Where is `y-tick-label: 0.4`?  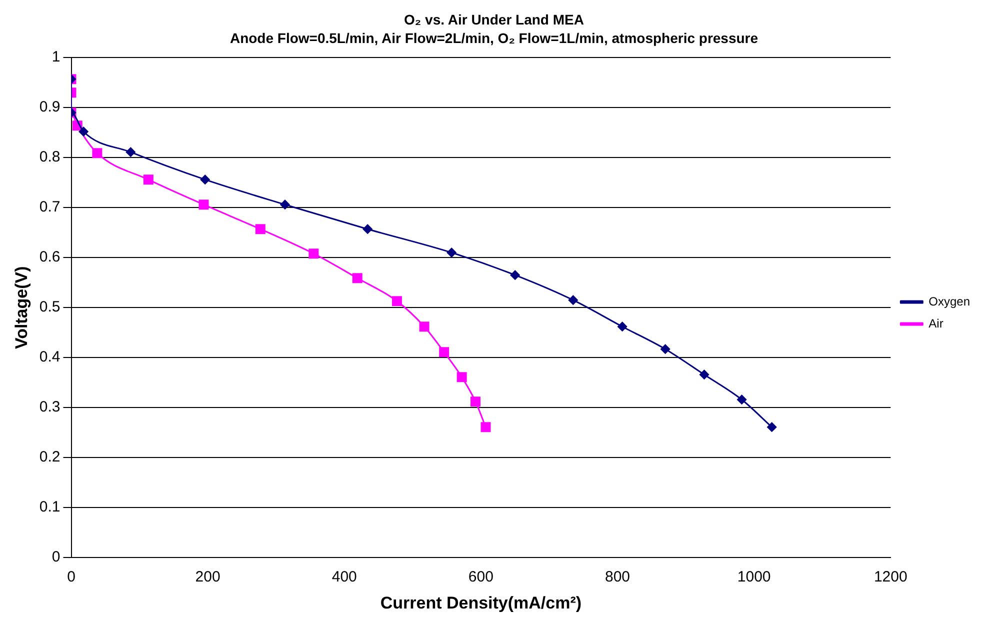 y-tick-label: 0.4 is located at coordinates (49, 357).